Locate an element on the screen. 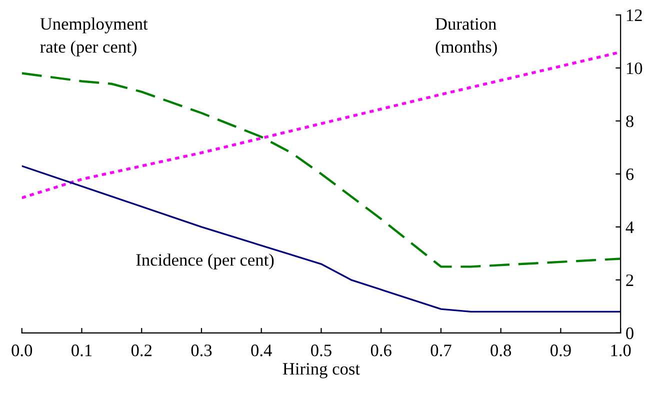 This screenshot has width=663, height=405. series-label: Duration (months) is located at coordinates (466, 37).